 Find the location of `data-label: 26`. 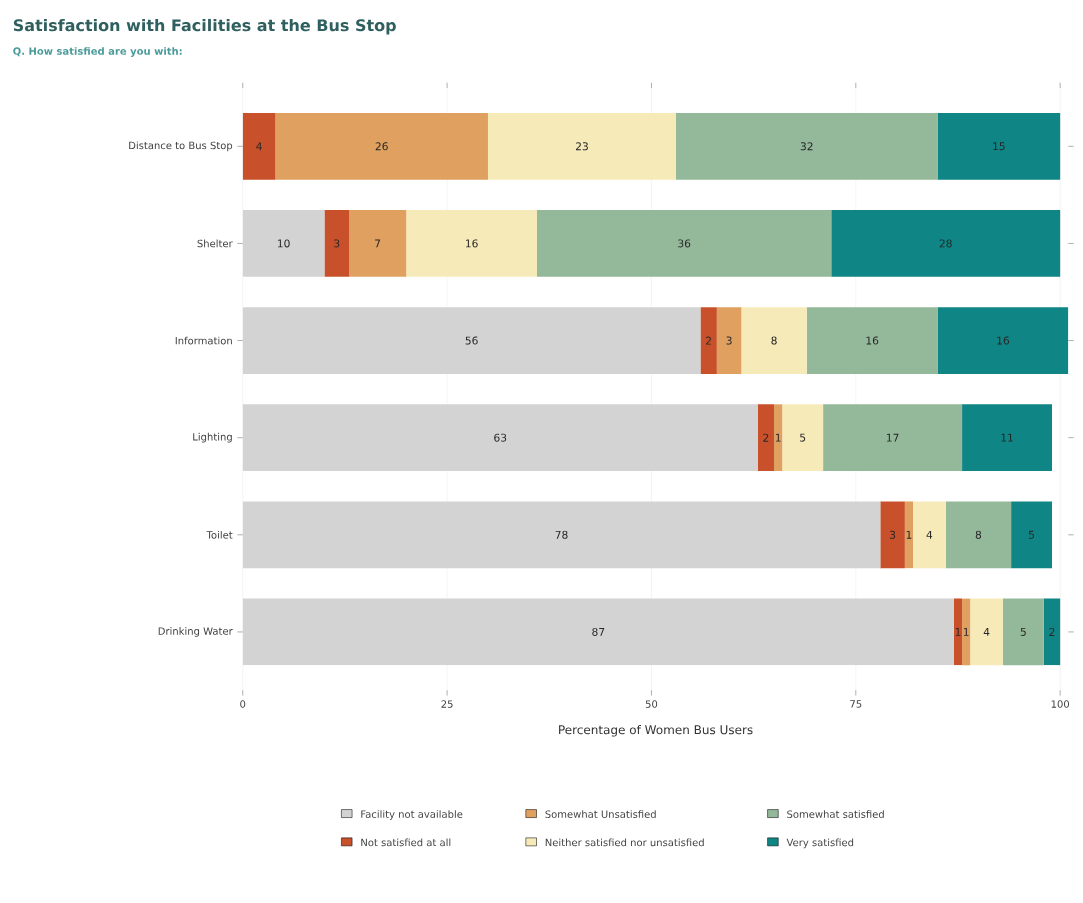

data-label: 26 is located at coordinates (381, 146).